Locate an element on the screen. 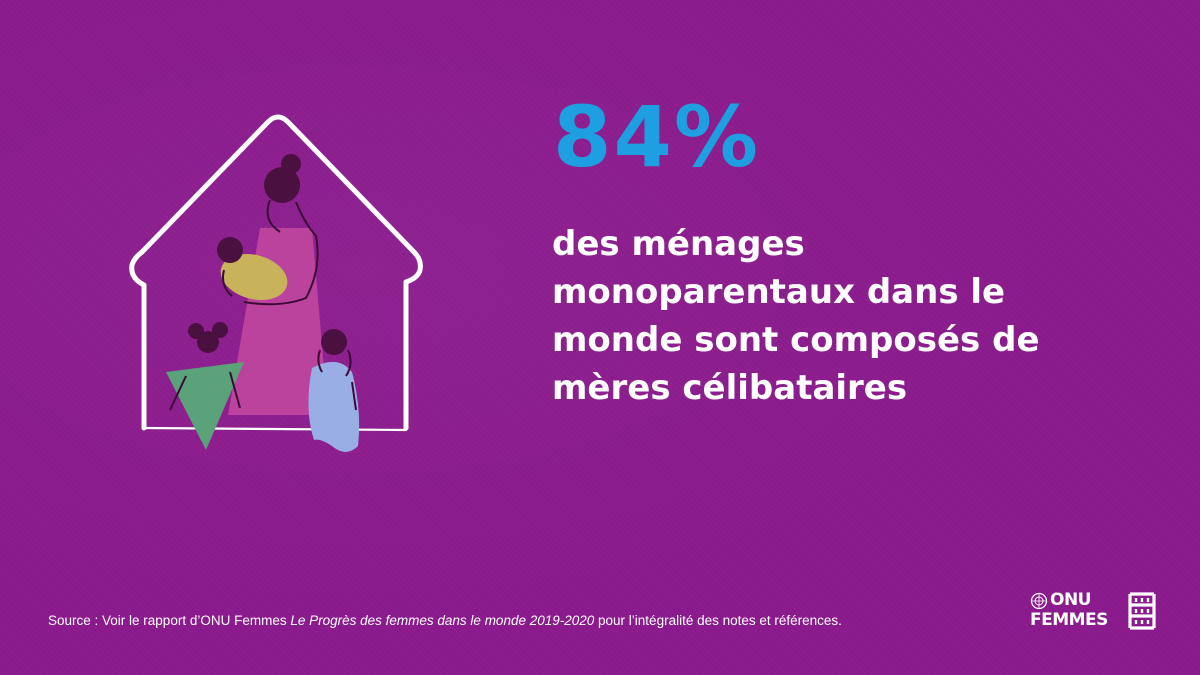 Image resolution: width=1200 pixels, height=675 pixels. un-women-logo: ONU FEMMES is located at coordinates (1095, 612).